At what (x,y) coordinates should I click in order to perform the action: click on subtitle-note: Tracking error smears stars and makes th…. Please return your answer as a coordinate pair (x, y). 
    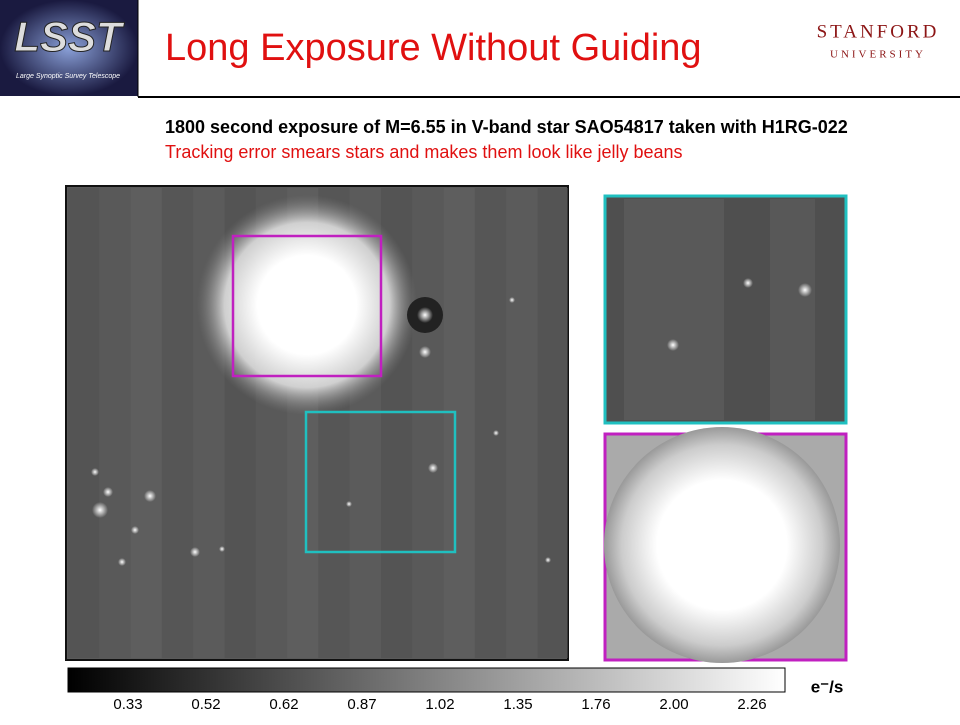
    Looking at the image, I should click on (424, 152).